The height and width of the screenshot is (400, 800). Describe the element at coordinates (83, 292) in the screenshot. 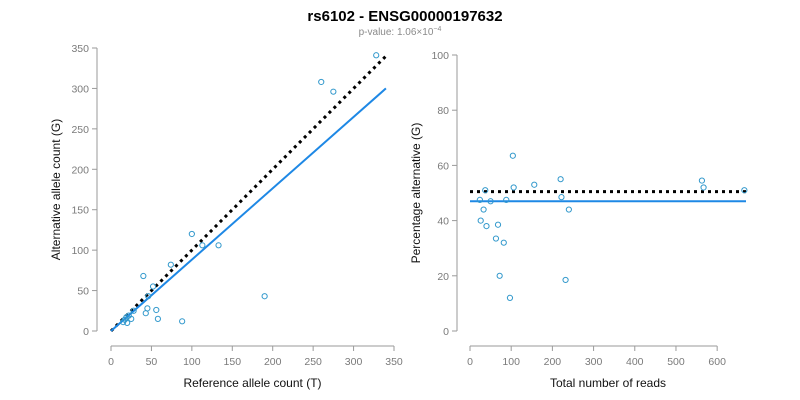

I see `y-tick-label: 50` at that location.